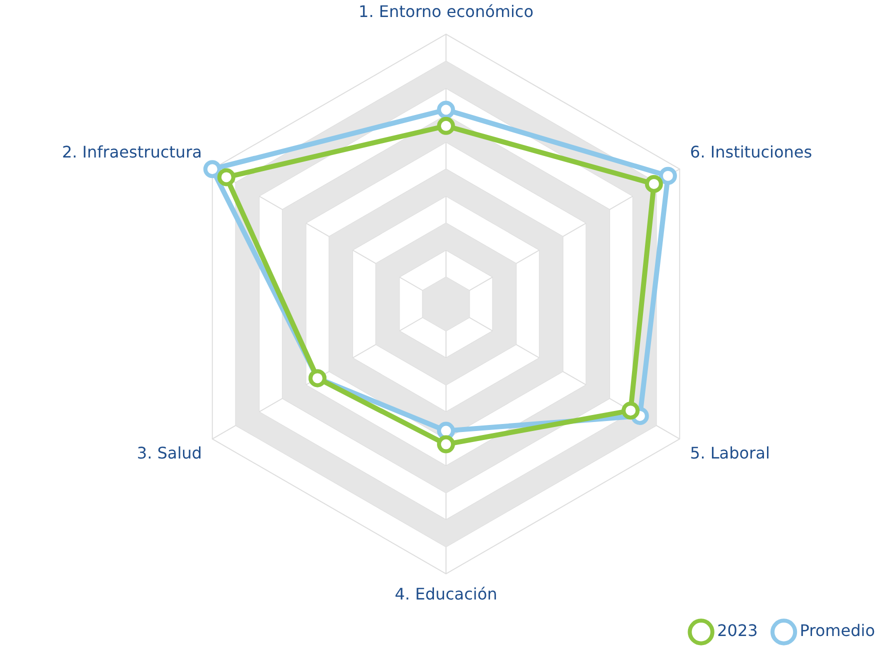 The width and height of the screenshot is (893, 650). What do you see at coordinates (132, 152) in the screenshot?
I see `spoke-label: 2. Infraestructura` at bounding box center [132, 152].